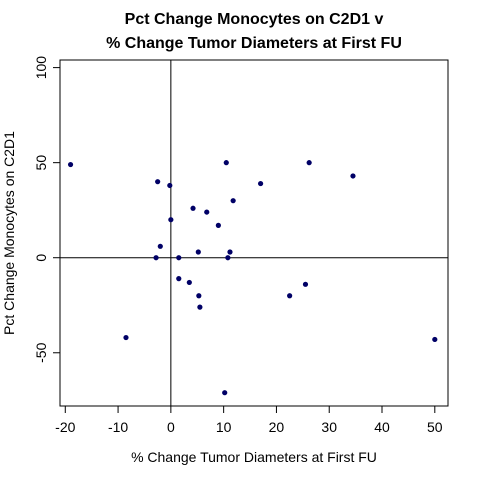 This screenshot has height=480, width=480. I want to click on x-tick-label: 50, so click(435, 427).